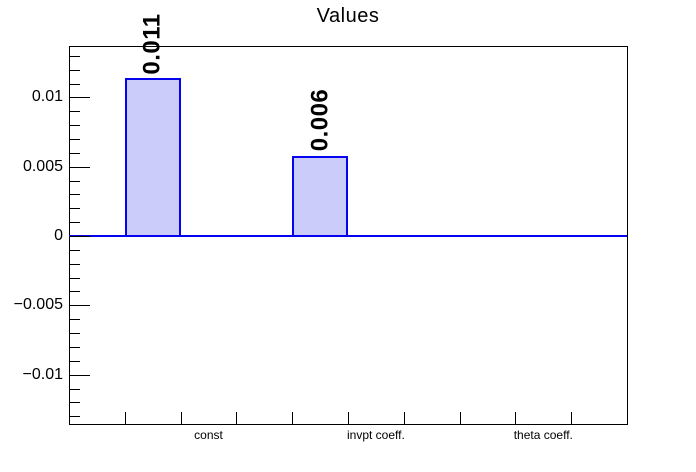 This screenshot has width=696, height=472. I want to click on zero-baseline, so click(348, 236).